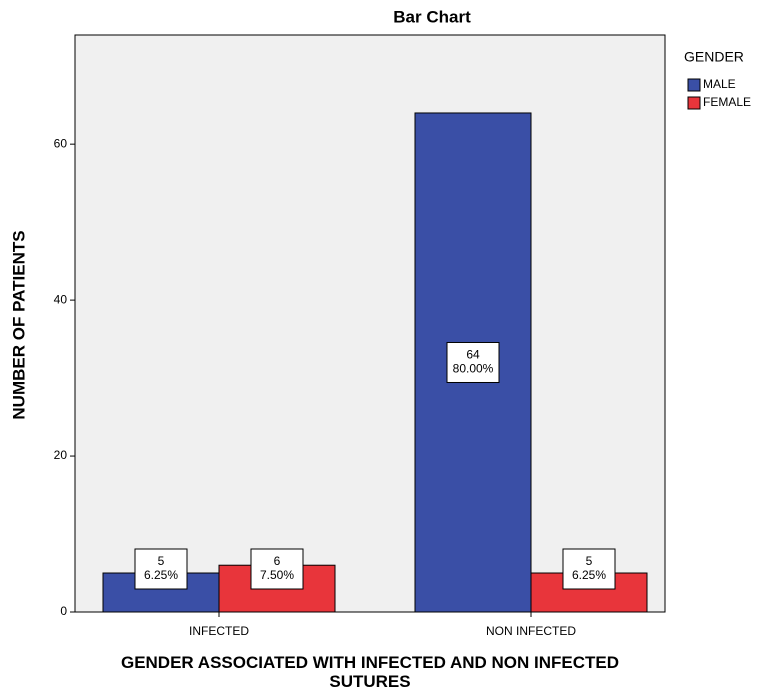 Image resolution: width=768 pixels, height=700 pixels. What do you see at coordinates (277, 561) in the screenshot?
I see `data-label: 6` at bounding box center [277, 561].